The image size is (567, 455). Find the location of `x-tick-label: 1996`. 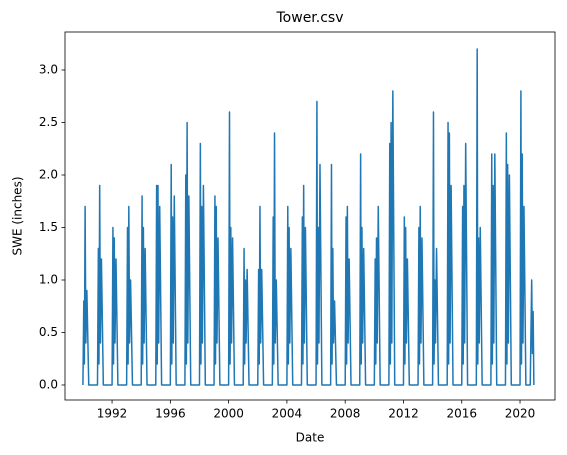

x-tick-label: 1996 is located at coordinates (170, 414).